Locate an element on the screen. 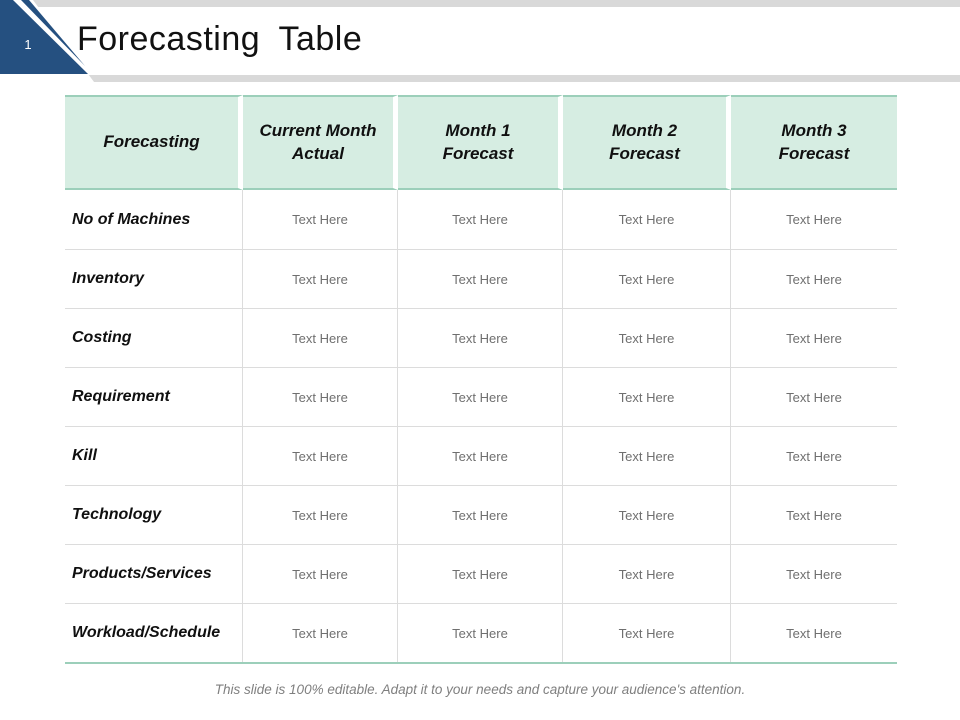 Image resolution: width=960 pixels, height=720 pixels. column-header-forecasting: Forecasting is located at coordinates (154, 142).